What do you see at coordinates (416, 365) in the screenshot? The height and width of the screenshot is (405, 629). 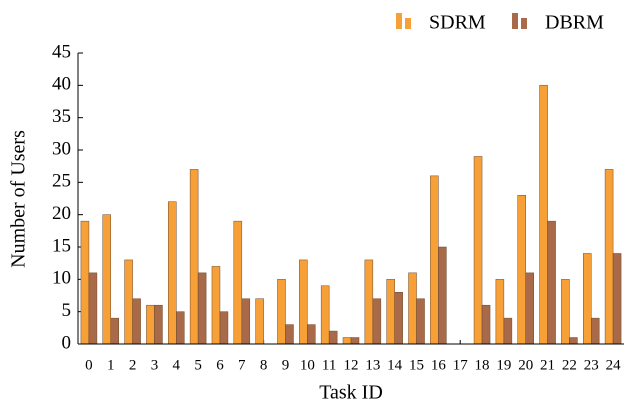 I see `x-tick-label: 15` at bounding box center [416, 365].